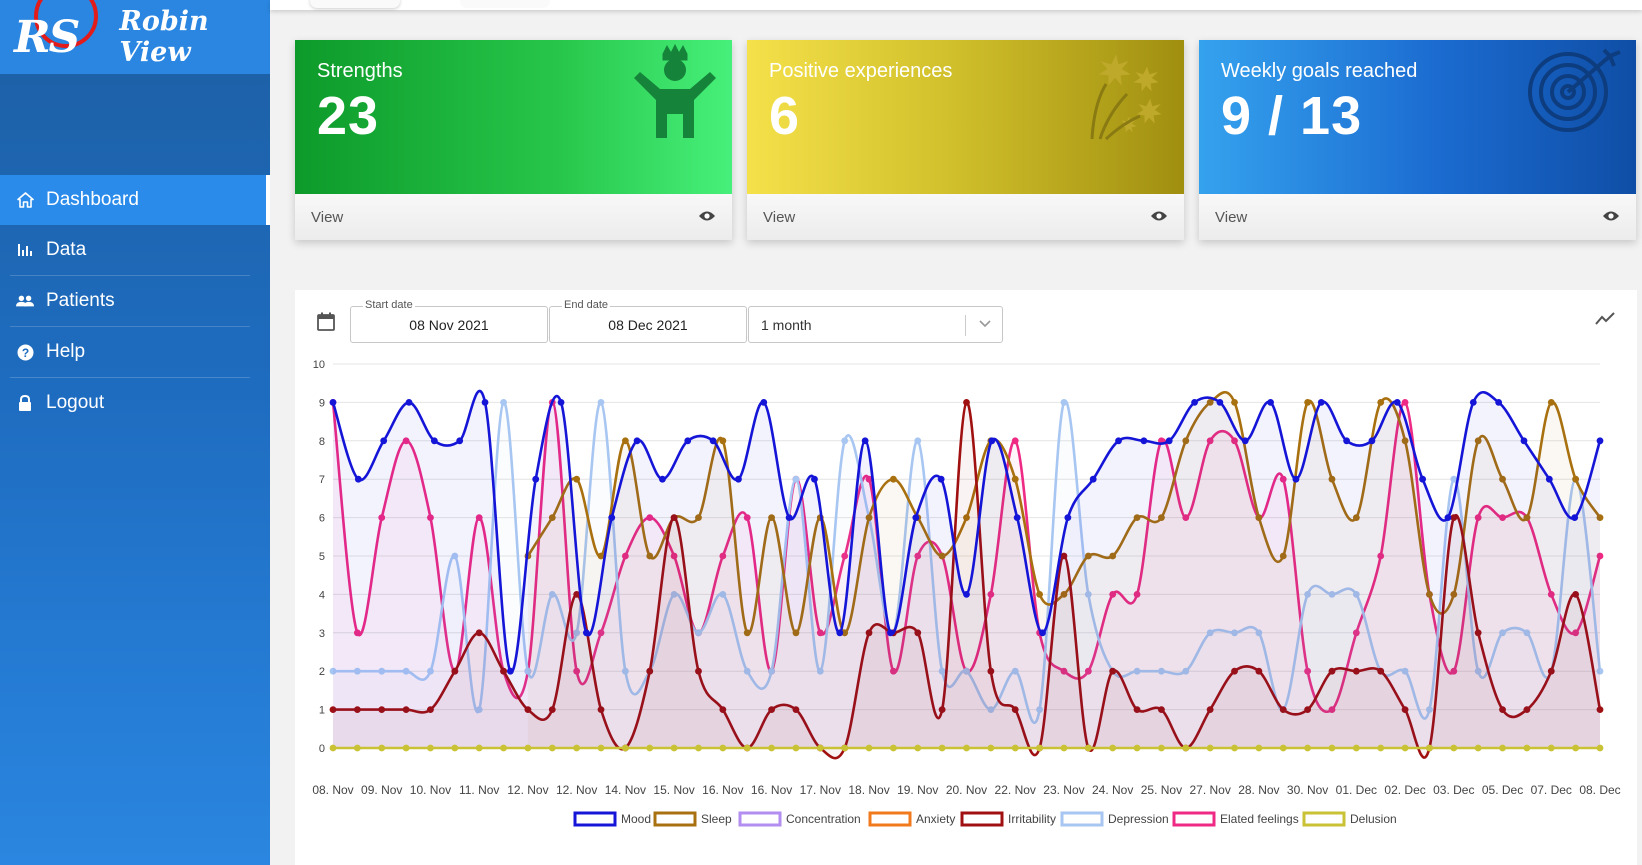 This screenshot has height=865, width=1642. Describe the element at coordinates (135, 403) in the screenshot. I see `sidebar-item-logout: Logout` at that location.